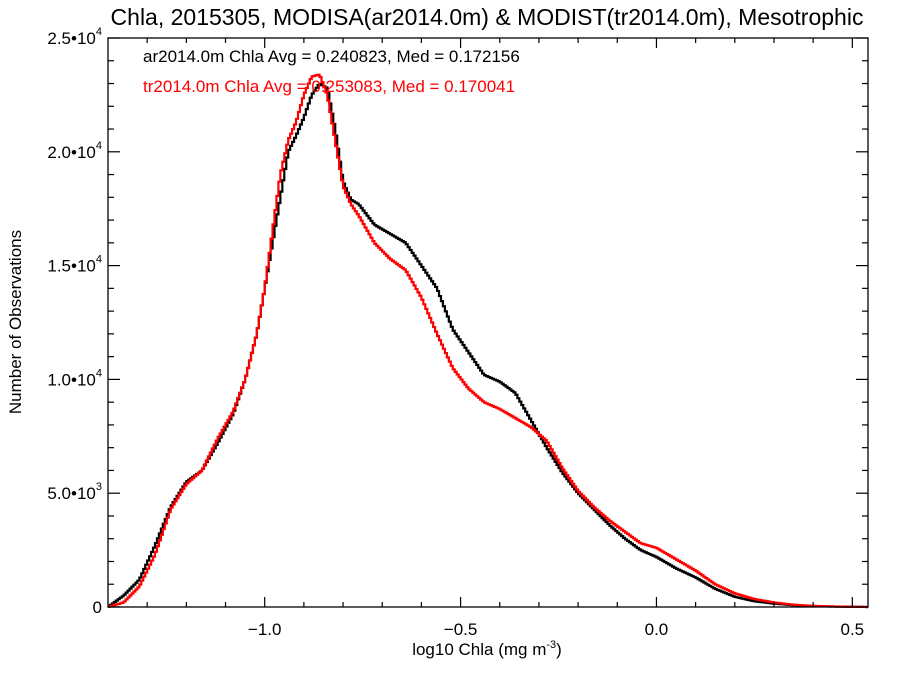  Describe the element at coordinates (551, 645) in the screenshot. I see `x-axis-label-exponent: -3` at that location.